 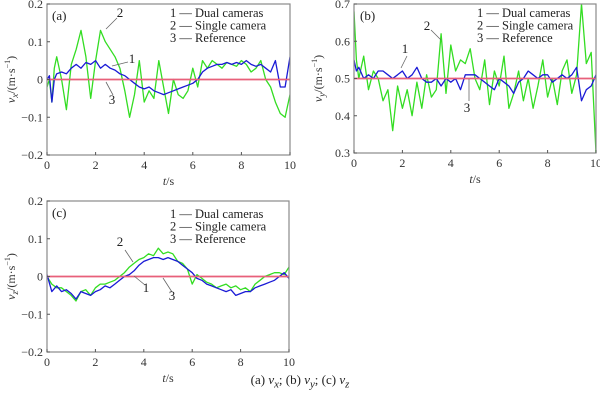 I want to click on y-axis-label: vy/(m·s−1), so click(x=318, y=78).